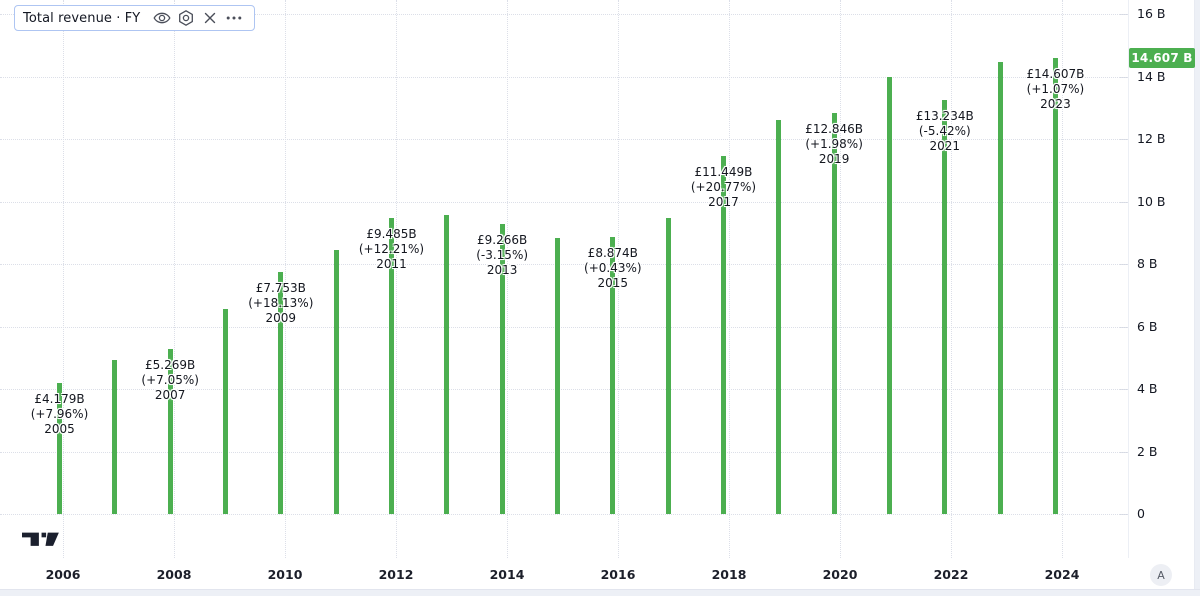  I want to click on annotation-change: (+0.43%), so click(613, 267).